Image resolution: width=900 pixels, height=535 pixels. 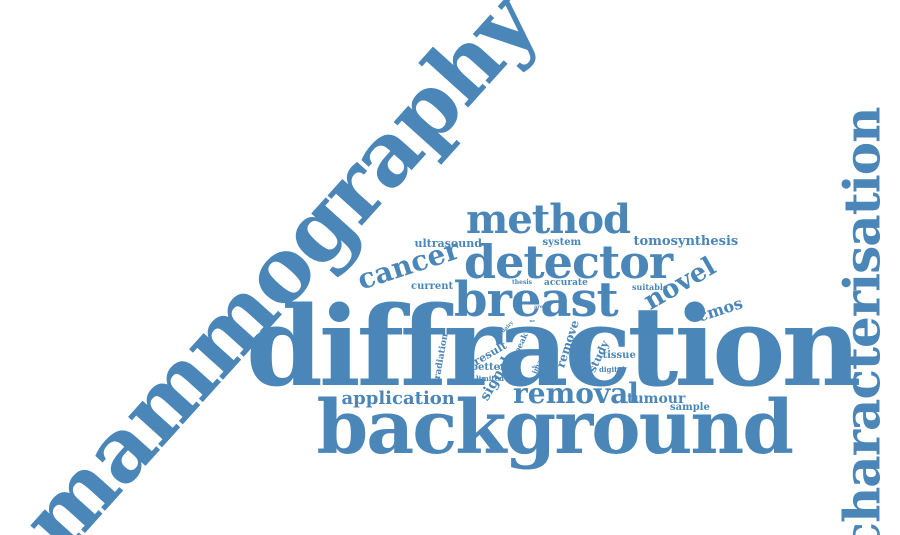 I want to click on word-suitable: suitable, so click(x=650, y=287).